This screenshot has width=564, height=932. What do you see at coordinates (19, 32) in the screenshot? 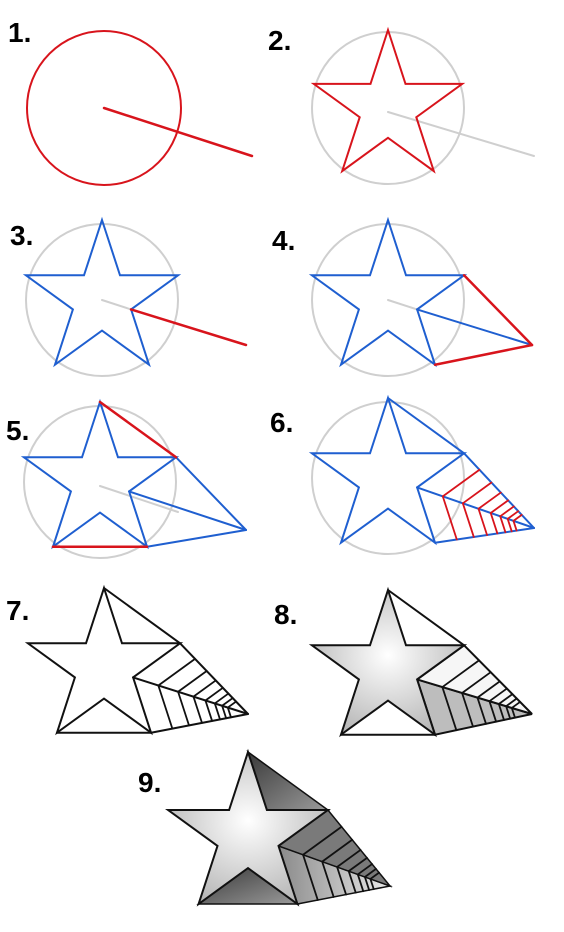
I see `step-label-1: 1.` at bounding box center [19, 32].